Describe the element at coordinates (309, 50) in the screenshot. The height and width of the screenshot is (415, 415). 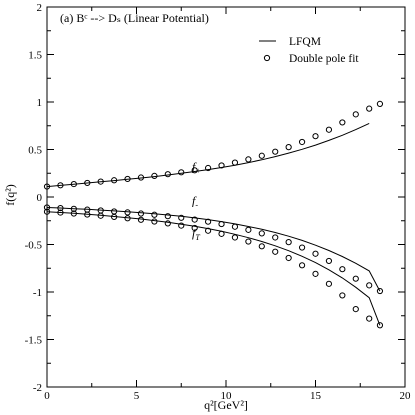
I see `legend: LFQM Double pole fit` at that location.